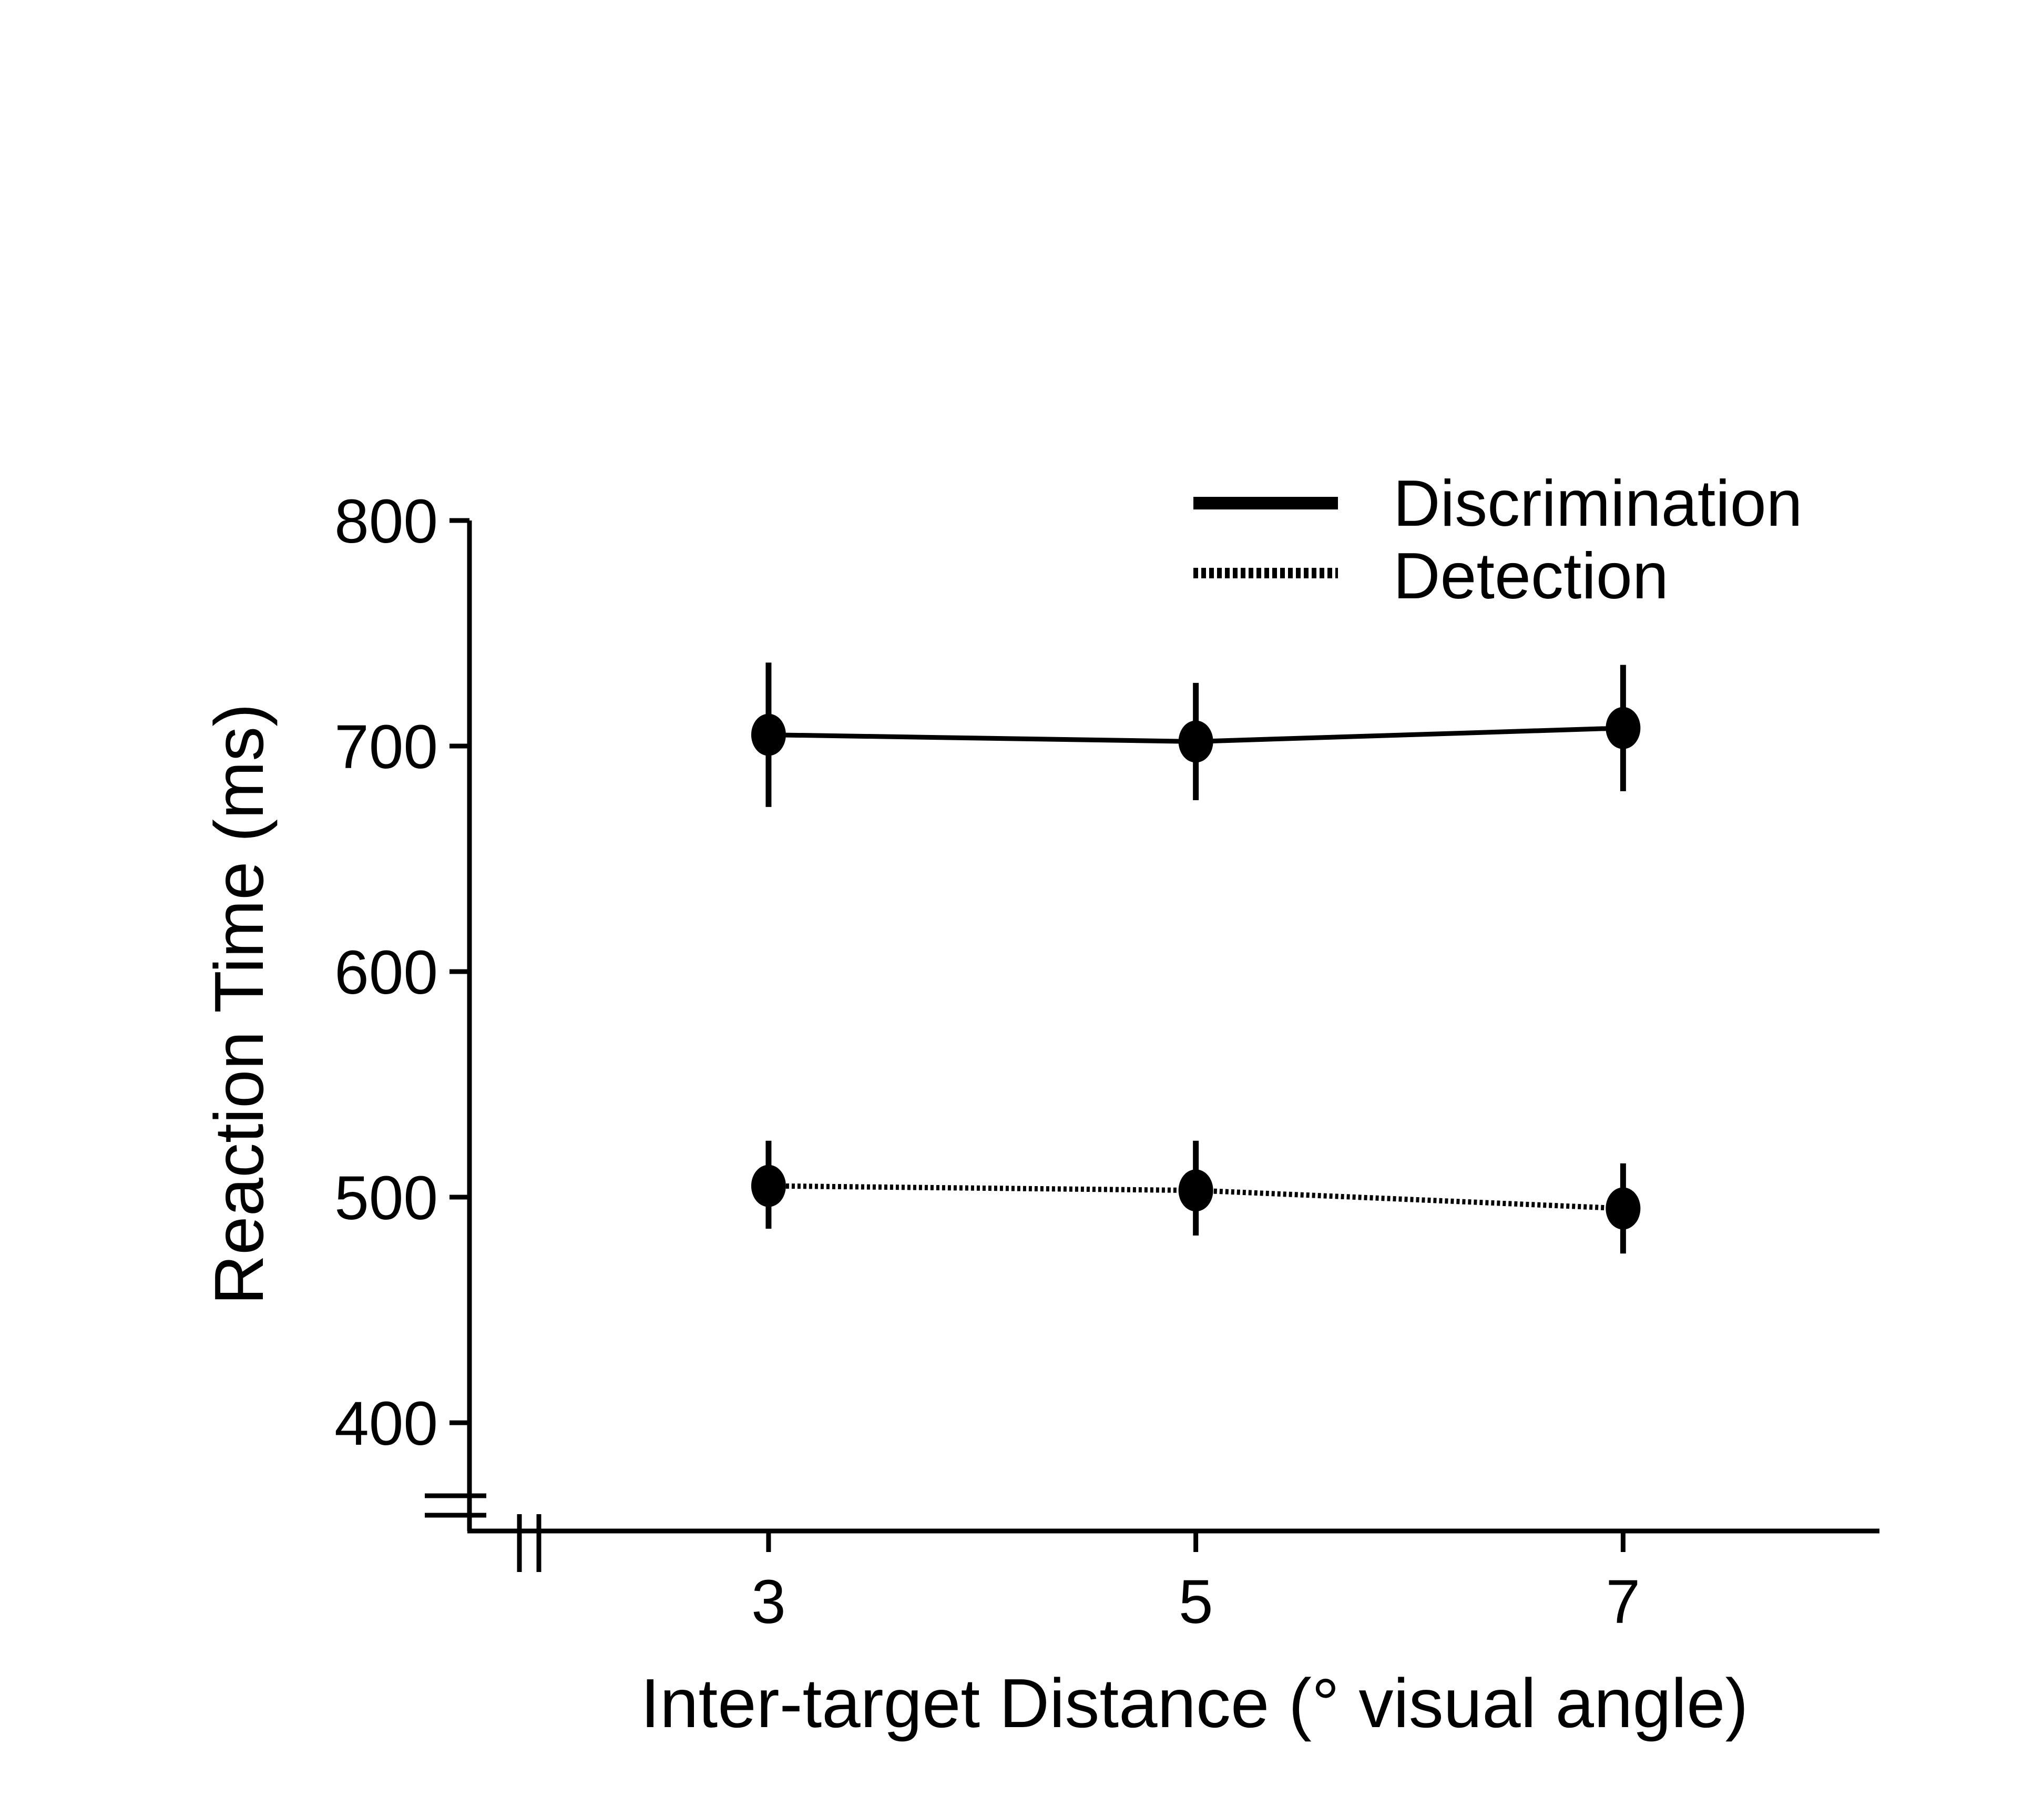  I want to click on x-tick-label: 7, so click(1623, 1602).